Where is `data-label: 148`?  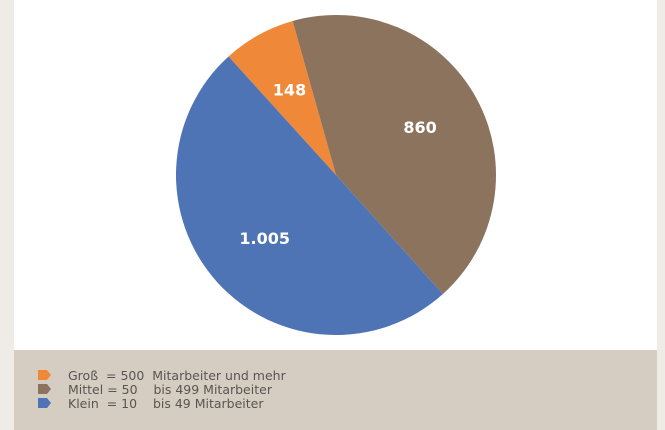
data-label: 148 is located at coordinates (289, 90).